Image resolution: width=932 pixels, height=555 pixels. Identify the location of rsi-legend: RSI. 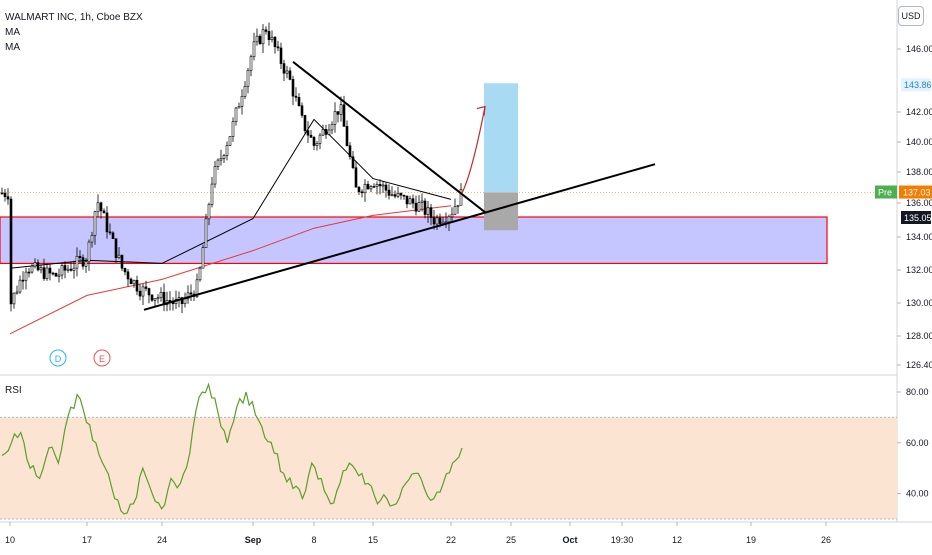
(13, 390).